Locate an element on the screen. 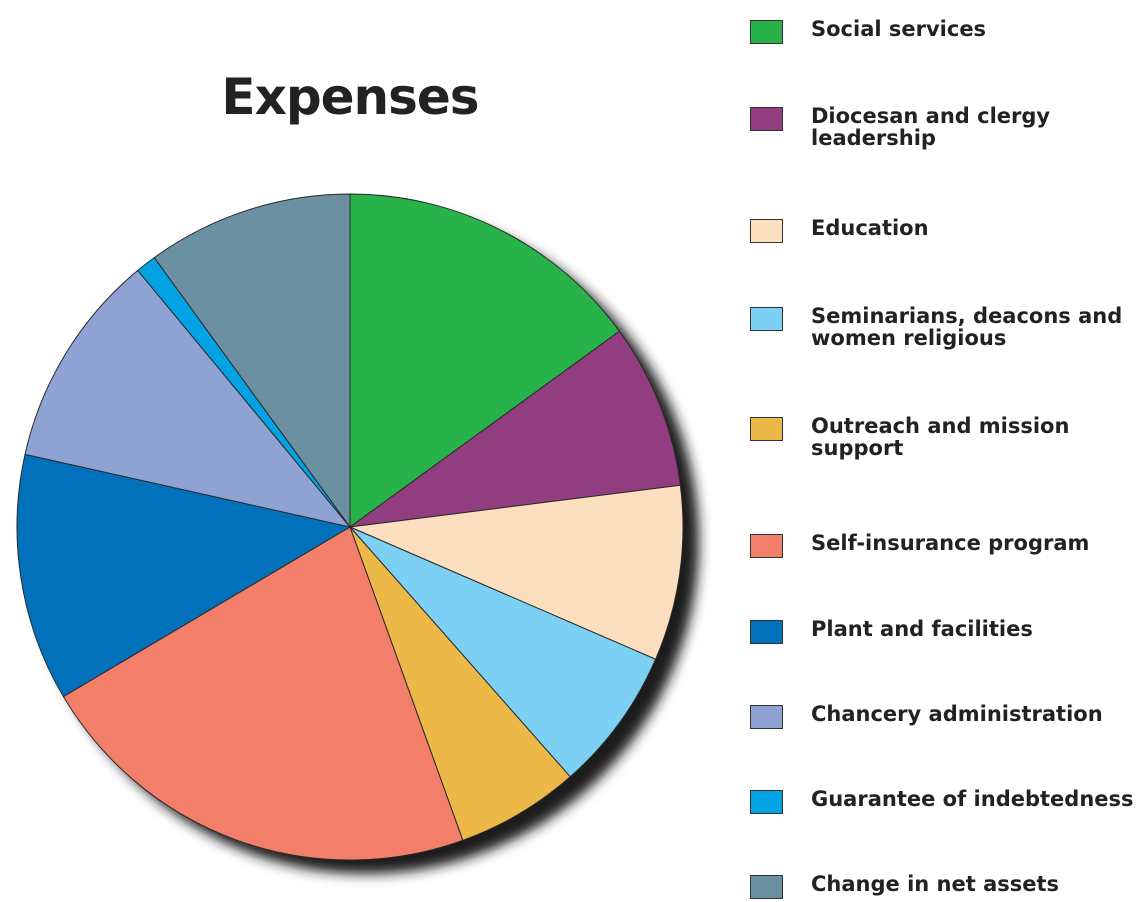 This screenshot has width=1148, height=902. legend-label: Self-insurance program is located at coordinates (950, 543).